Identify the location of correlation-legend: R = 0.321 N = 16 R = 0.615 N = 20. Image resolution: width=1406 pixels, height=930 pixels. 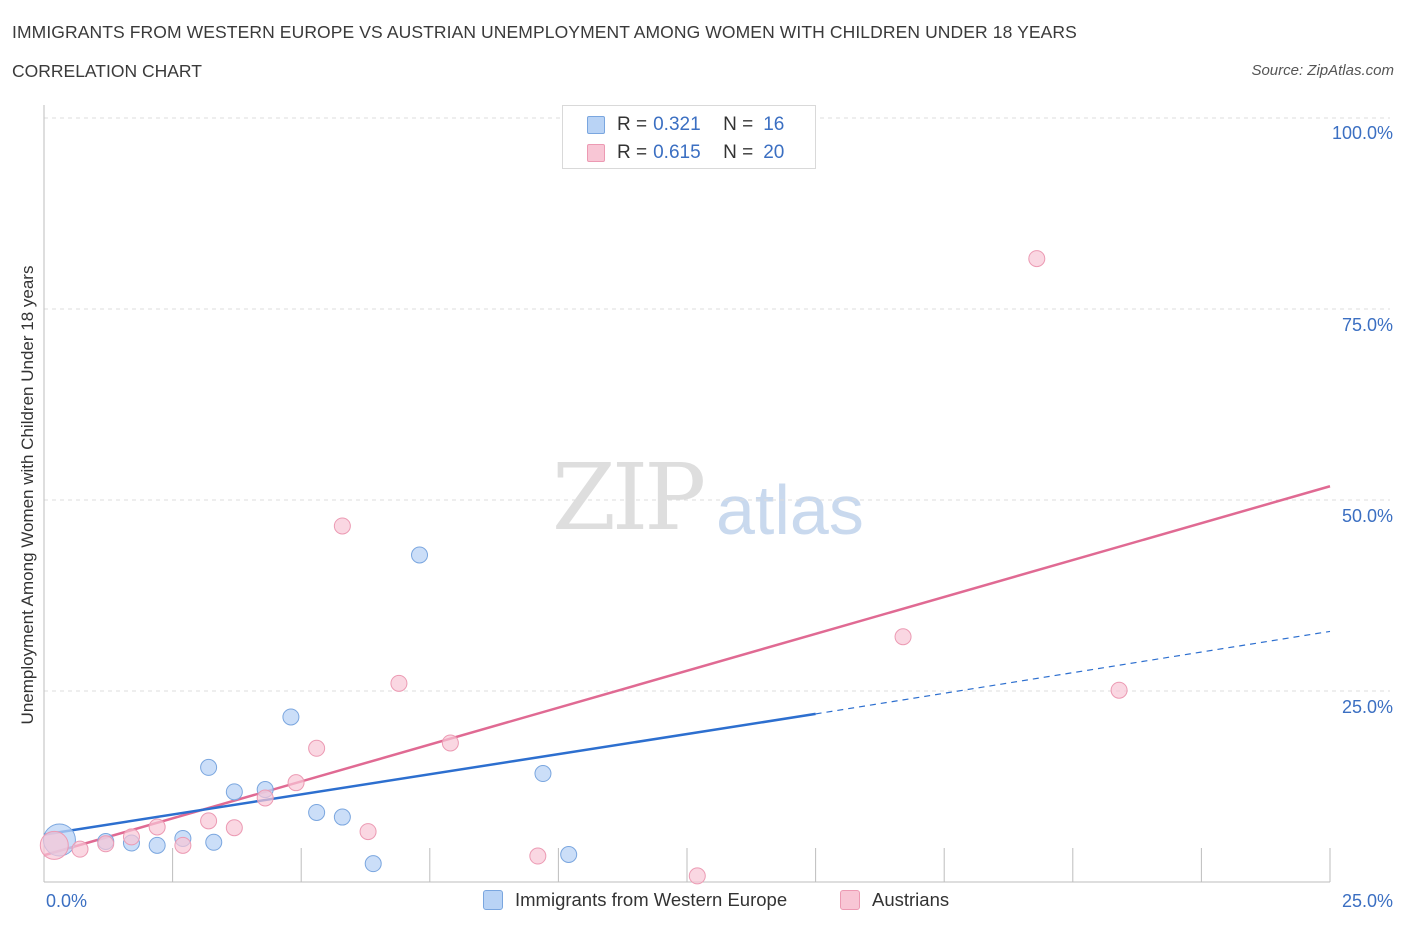
(689, 137).